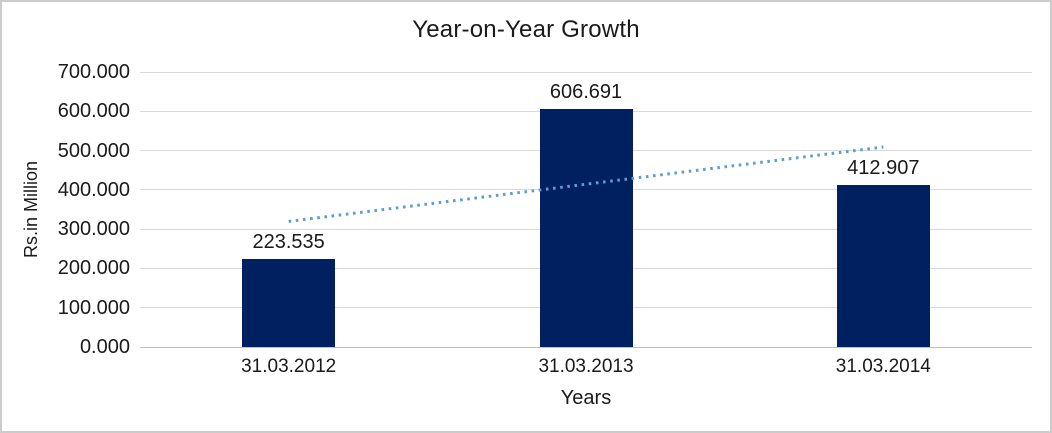  Describe the element at coordinates (586, 227) in the screenshot. I see `bar-31.03.2013` at that location.